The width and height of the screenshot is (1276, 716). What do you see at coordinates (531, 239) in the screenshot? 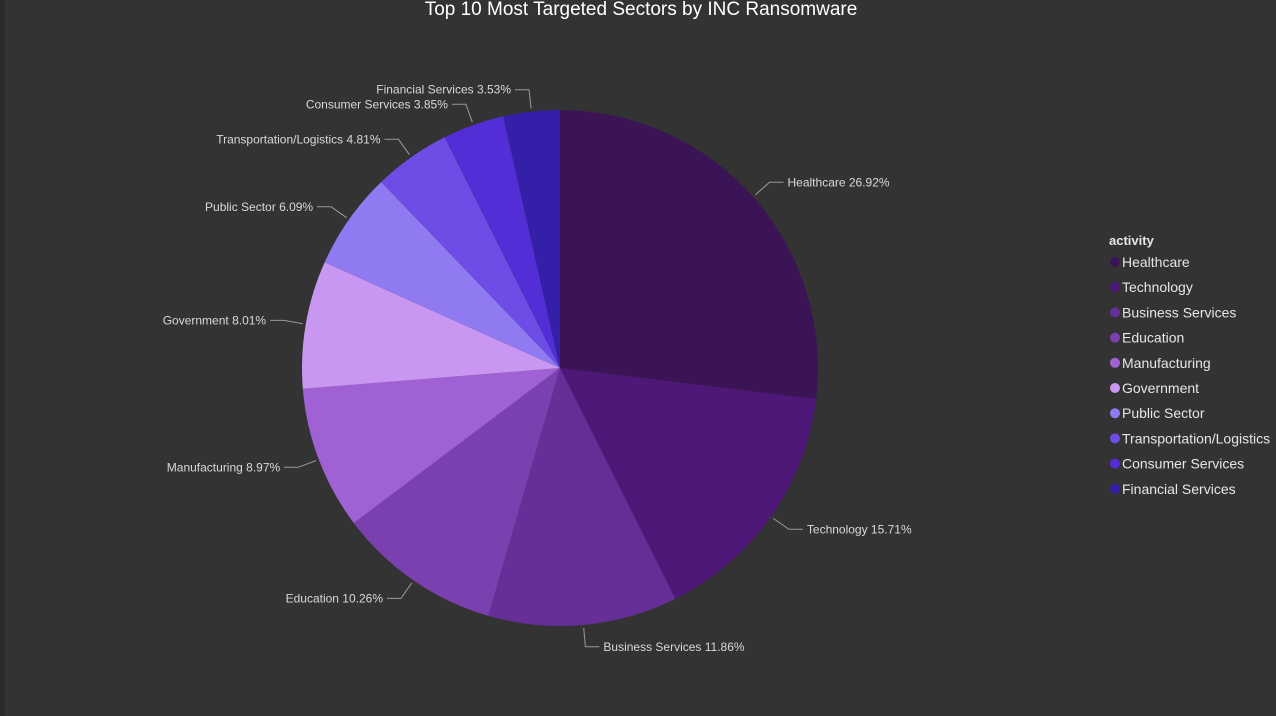
I see `slice-financial-services` at bounding box center [531, 239].